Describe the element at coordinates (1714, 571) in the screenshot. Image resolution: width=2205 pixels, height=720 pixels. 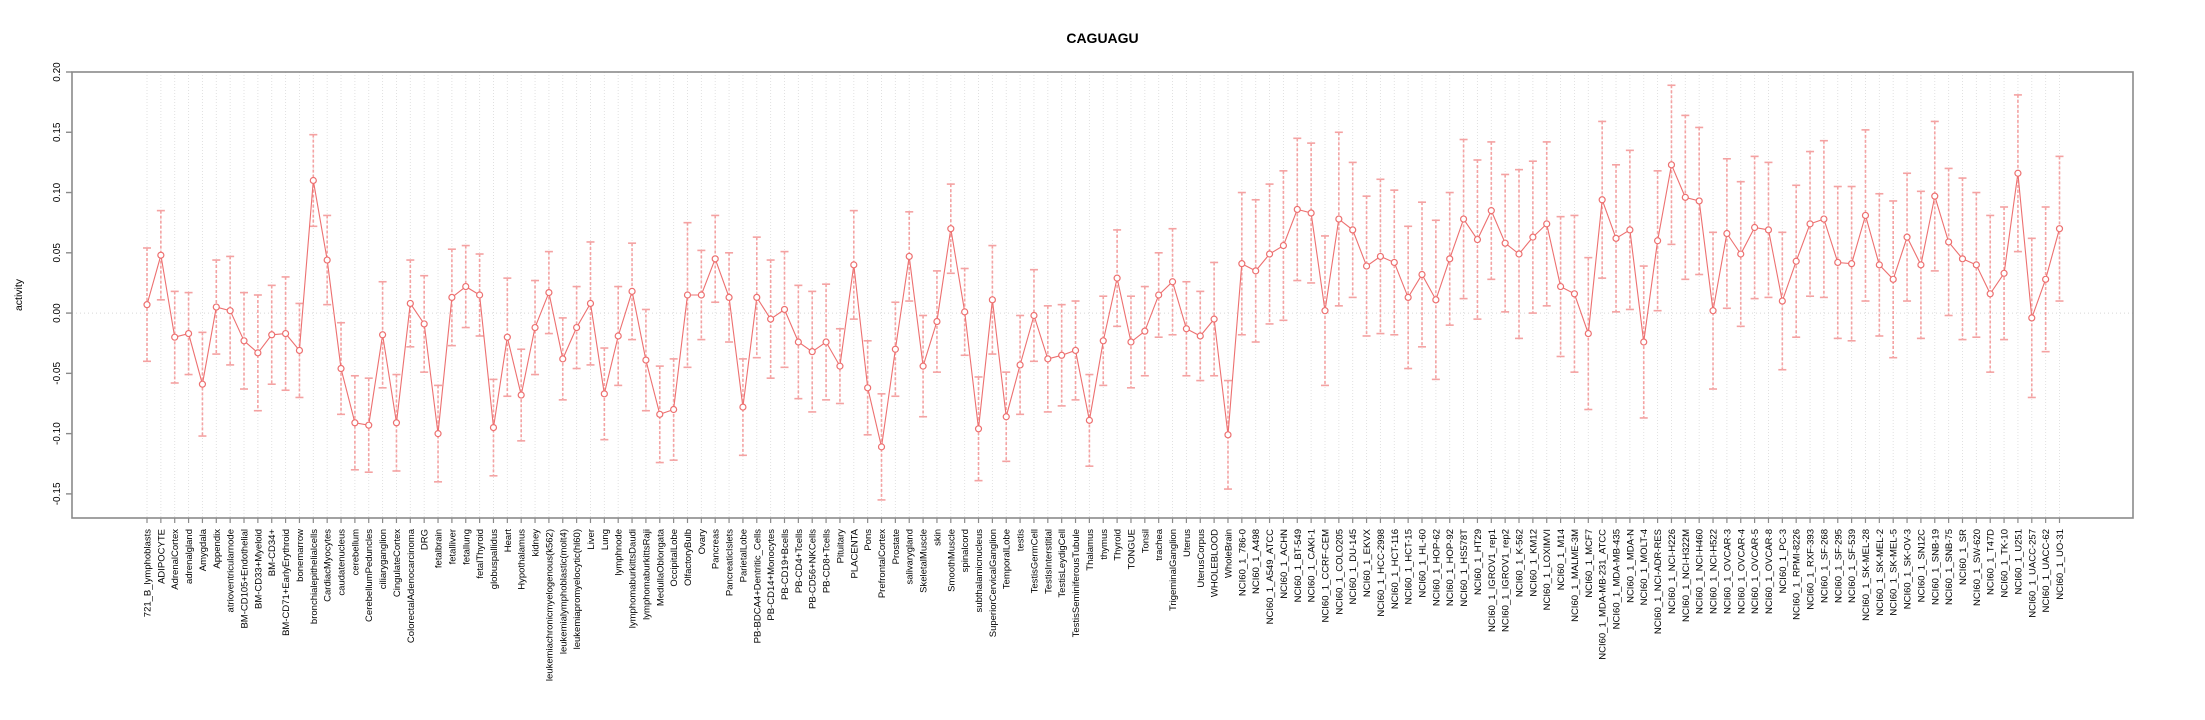
I see `x-tick-label: NCI60_1_NCI-H522` at that location.